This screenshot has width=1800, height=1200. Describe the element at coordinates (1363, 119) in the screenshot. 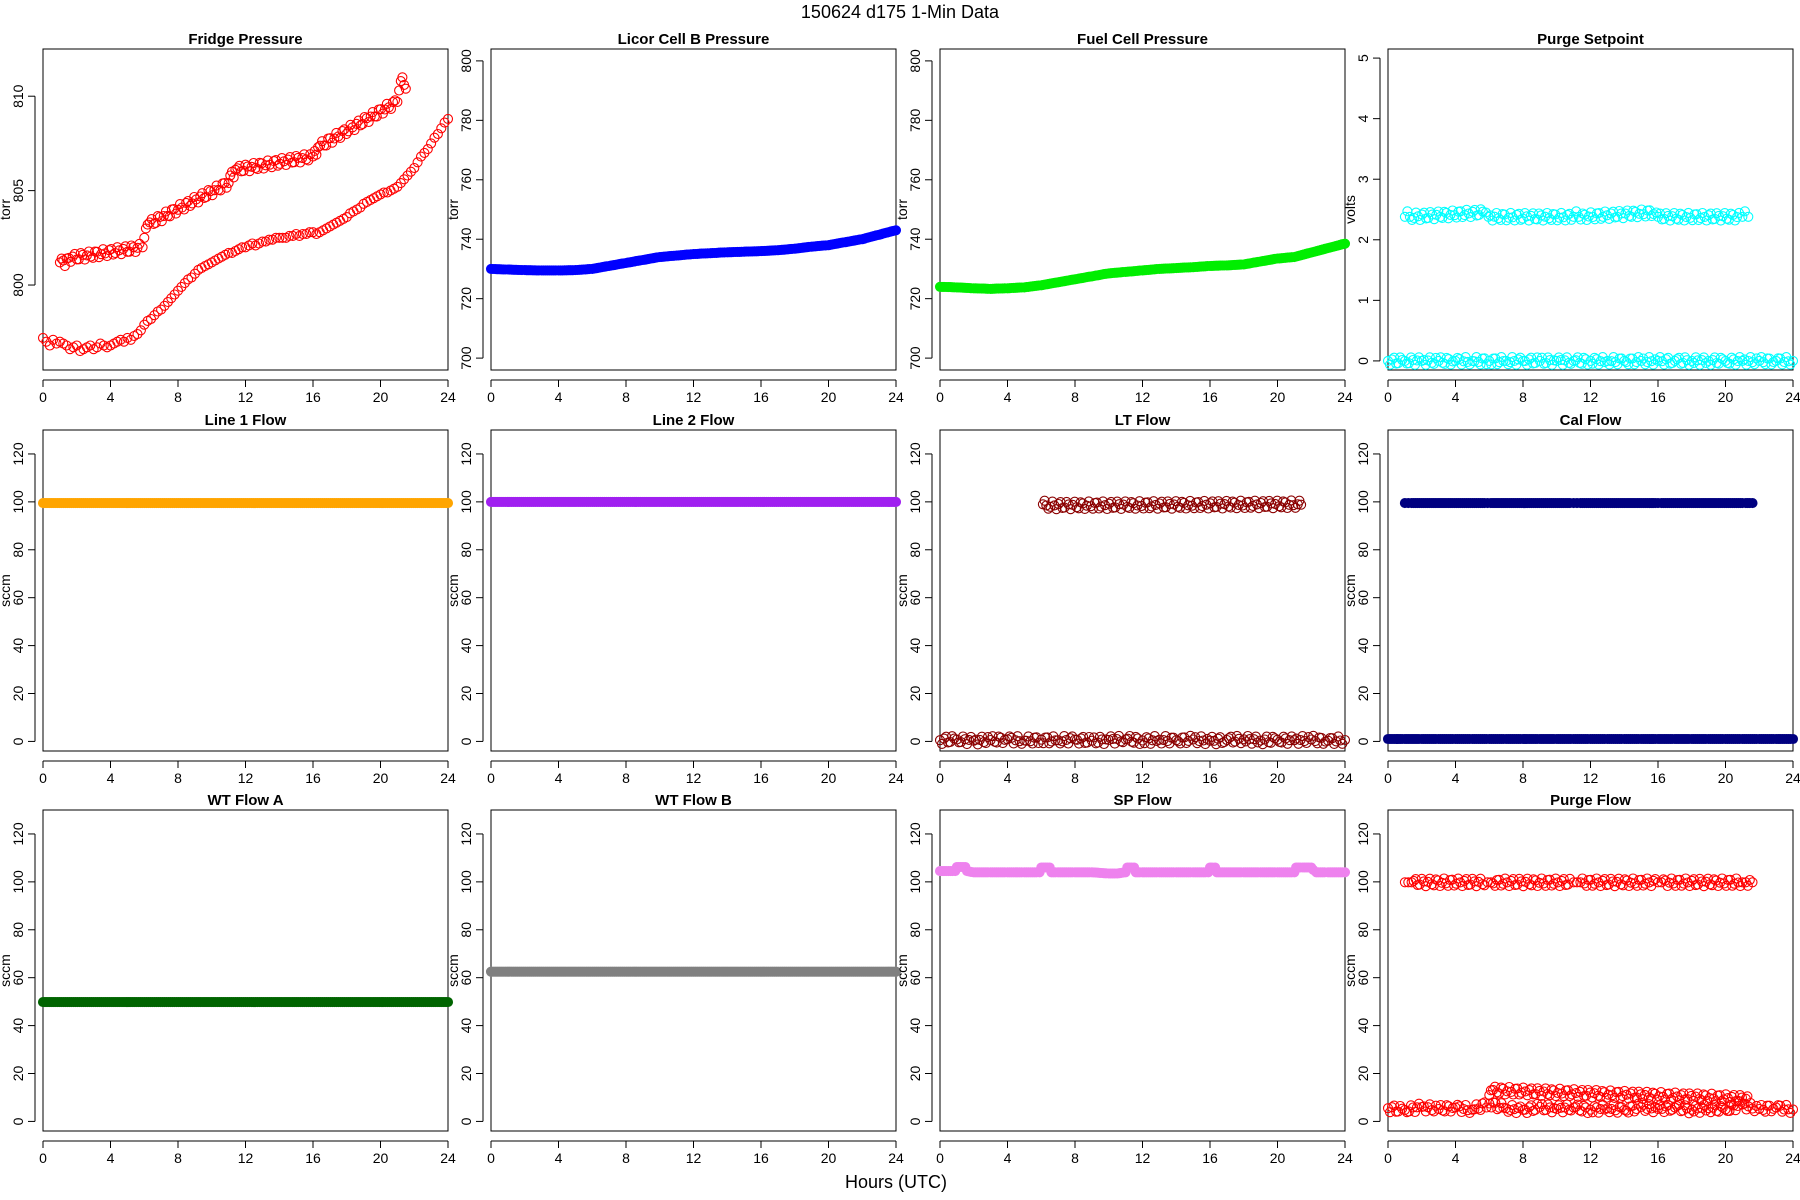

I see `y-tick-label: 4` at that location.